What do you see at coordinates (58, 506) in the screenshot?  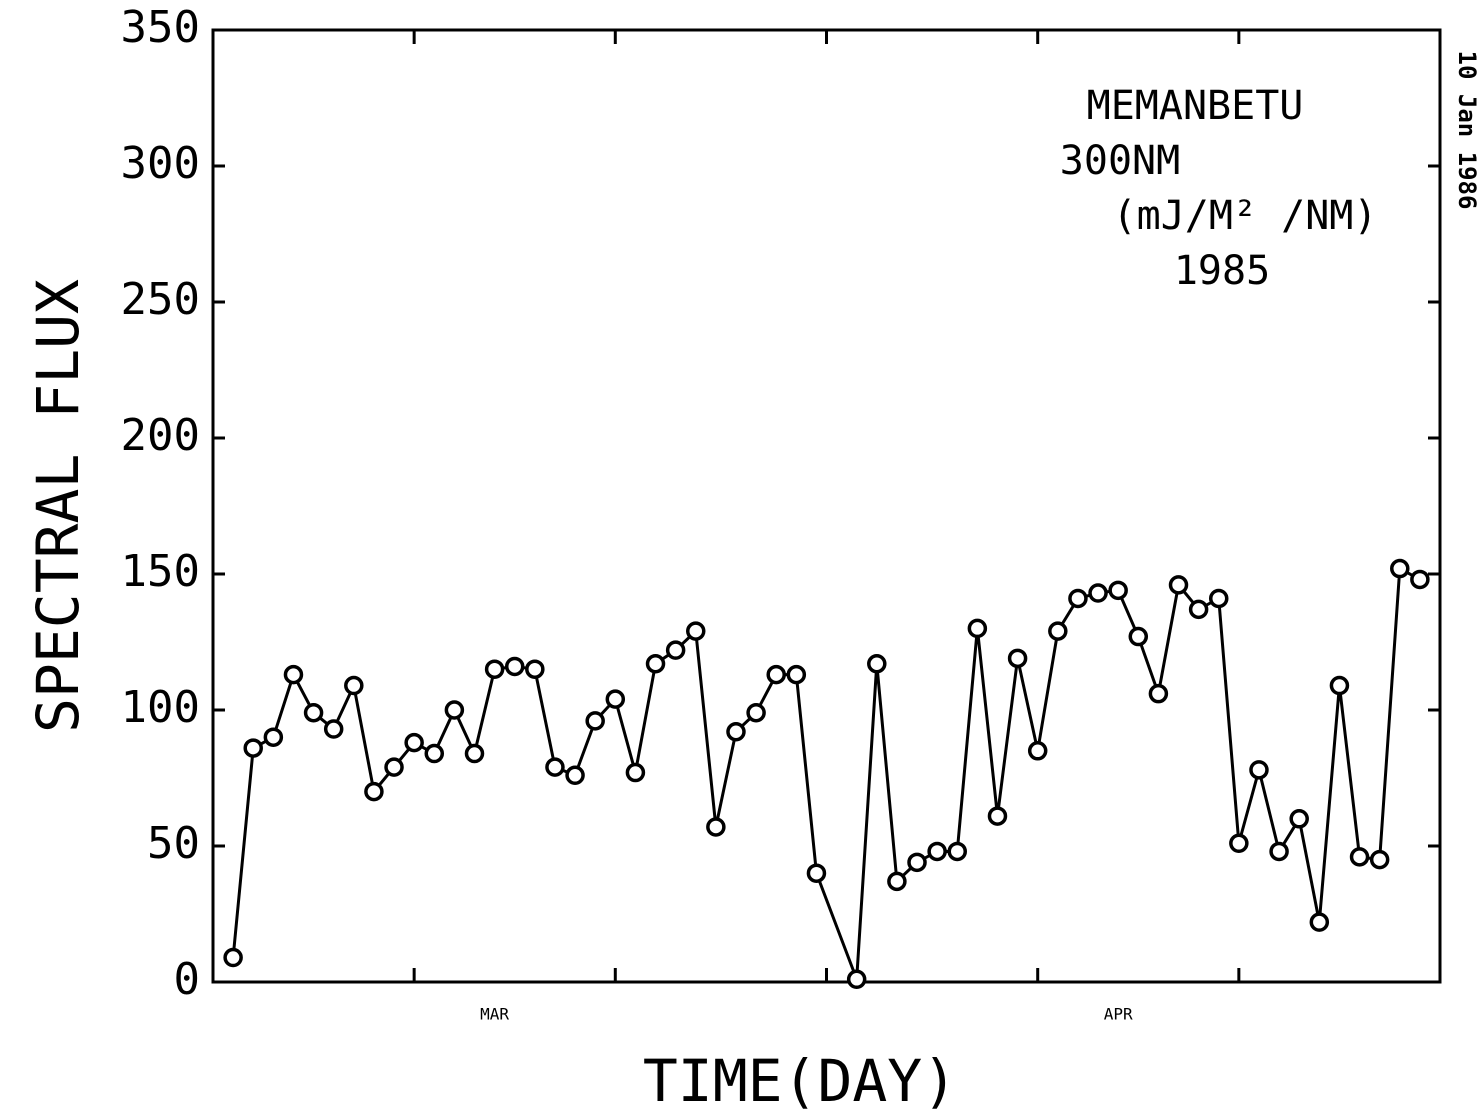 I see `y-axis-label: SPECTRAL FLUX` at bounding box center [58, 506].